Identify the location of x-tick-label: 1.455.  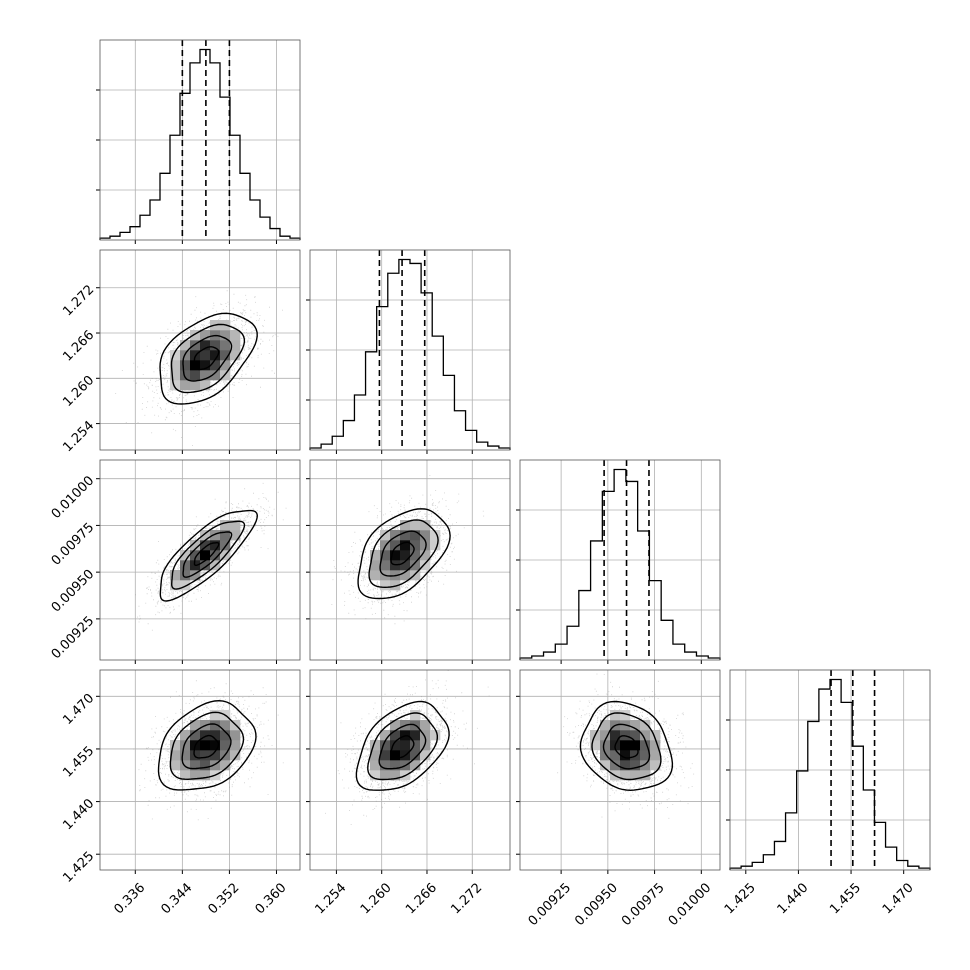
(845, 898).